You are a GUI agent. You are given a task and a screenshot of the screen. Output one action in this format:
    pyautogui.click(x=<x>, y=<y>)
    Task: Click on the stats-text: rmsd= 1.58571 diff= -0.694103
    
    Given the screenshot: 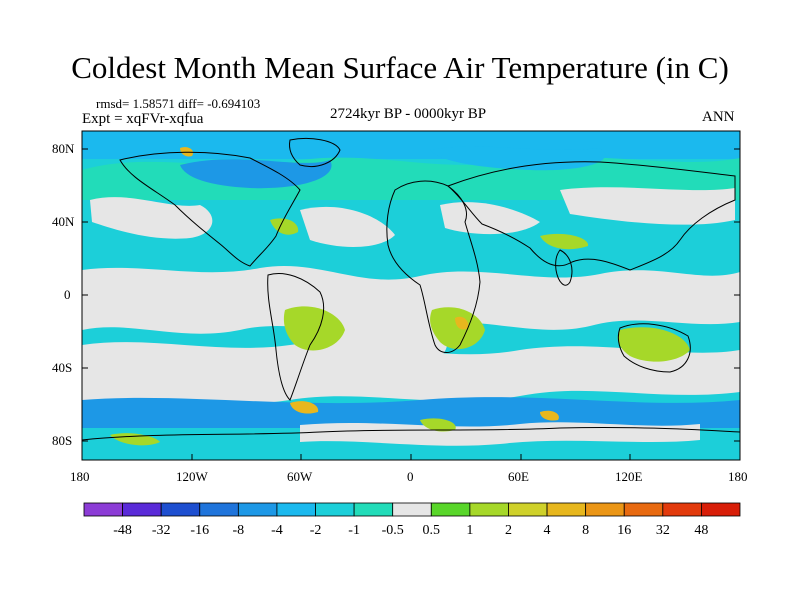 What is the action you would take?
    pyautogui.click(x=178, y=103)
    